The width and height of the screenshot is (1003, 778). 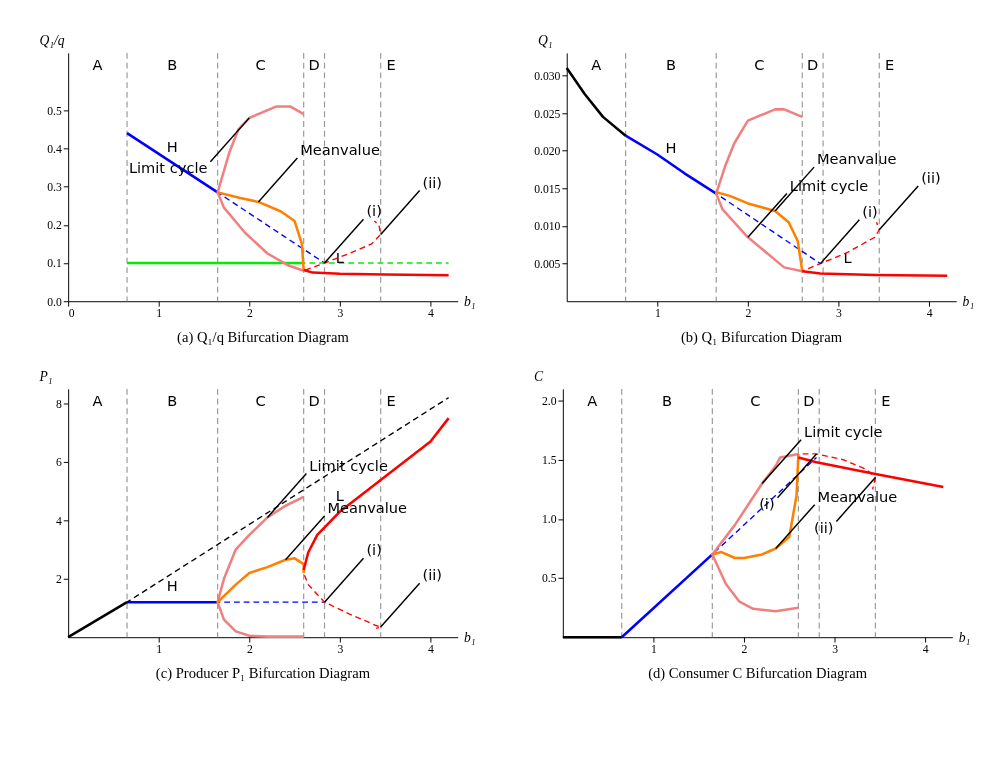 I want to click on y-tick-label: 0.015, so click(x=547, y=189).